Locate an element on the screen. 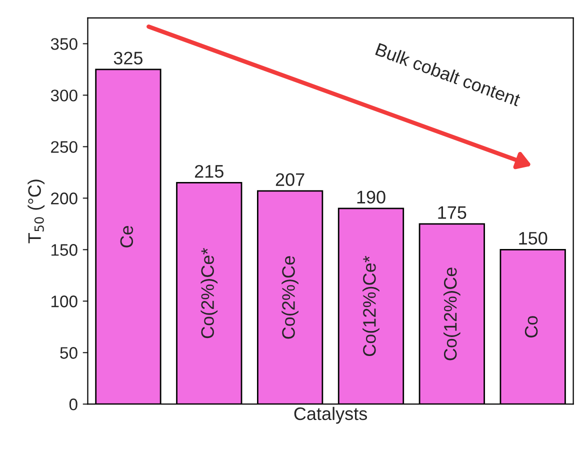  x-tick-label: Co(2%)Ce* is located at coordinates (209, 293).